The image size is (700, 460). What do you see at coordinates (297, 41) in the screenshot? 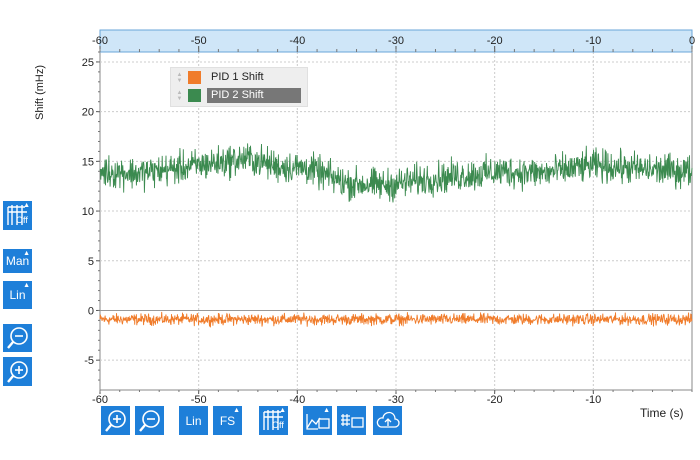
I see `top-tick-label: -40` at bounding box center [297, 41].